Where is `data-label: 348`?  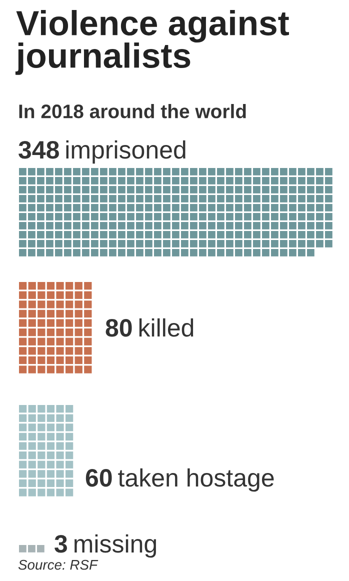 data-label: 348 is located at coordinates (38, 150).